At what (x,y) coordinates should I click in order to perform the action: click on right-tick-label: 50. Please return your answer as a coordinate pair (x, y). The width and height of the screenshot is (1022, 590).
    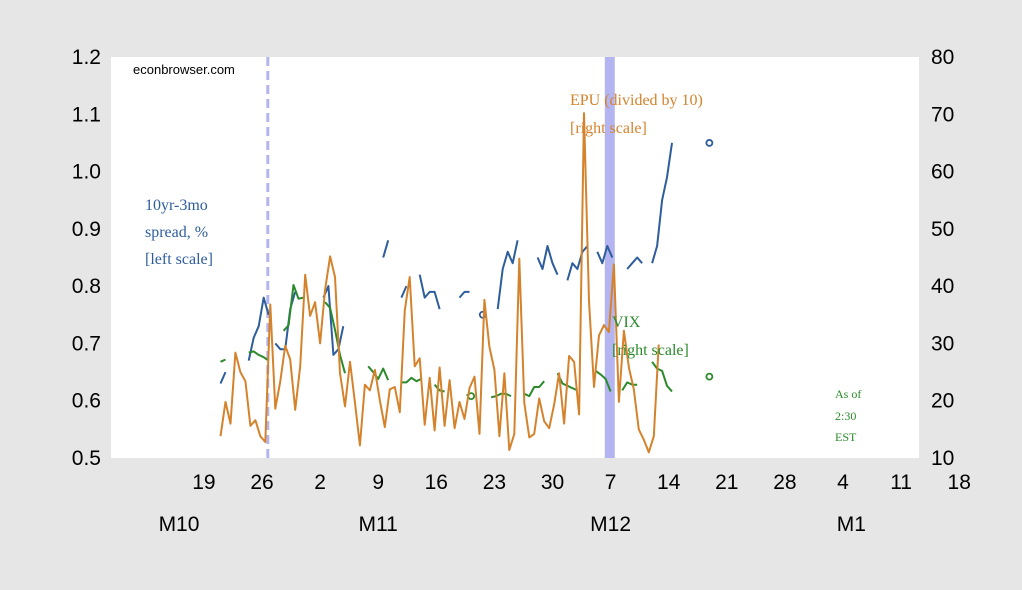
    Looking at the image, I should click on (942, 229).